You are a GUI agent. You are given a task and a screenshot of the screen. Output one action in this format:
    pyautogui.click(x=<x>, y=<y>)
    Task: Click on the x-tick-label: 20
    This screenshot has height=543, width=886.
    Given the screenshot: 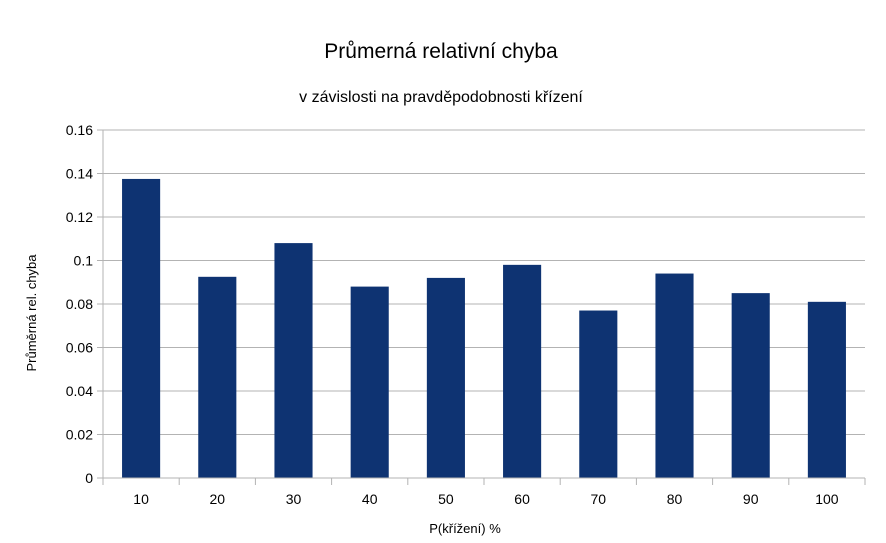 What is the action you would take?
    pyautogui.click(x=218, y=499)
    